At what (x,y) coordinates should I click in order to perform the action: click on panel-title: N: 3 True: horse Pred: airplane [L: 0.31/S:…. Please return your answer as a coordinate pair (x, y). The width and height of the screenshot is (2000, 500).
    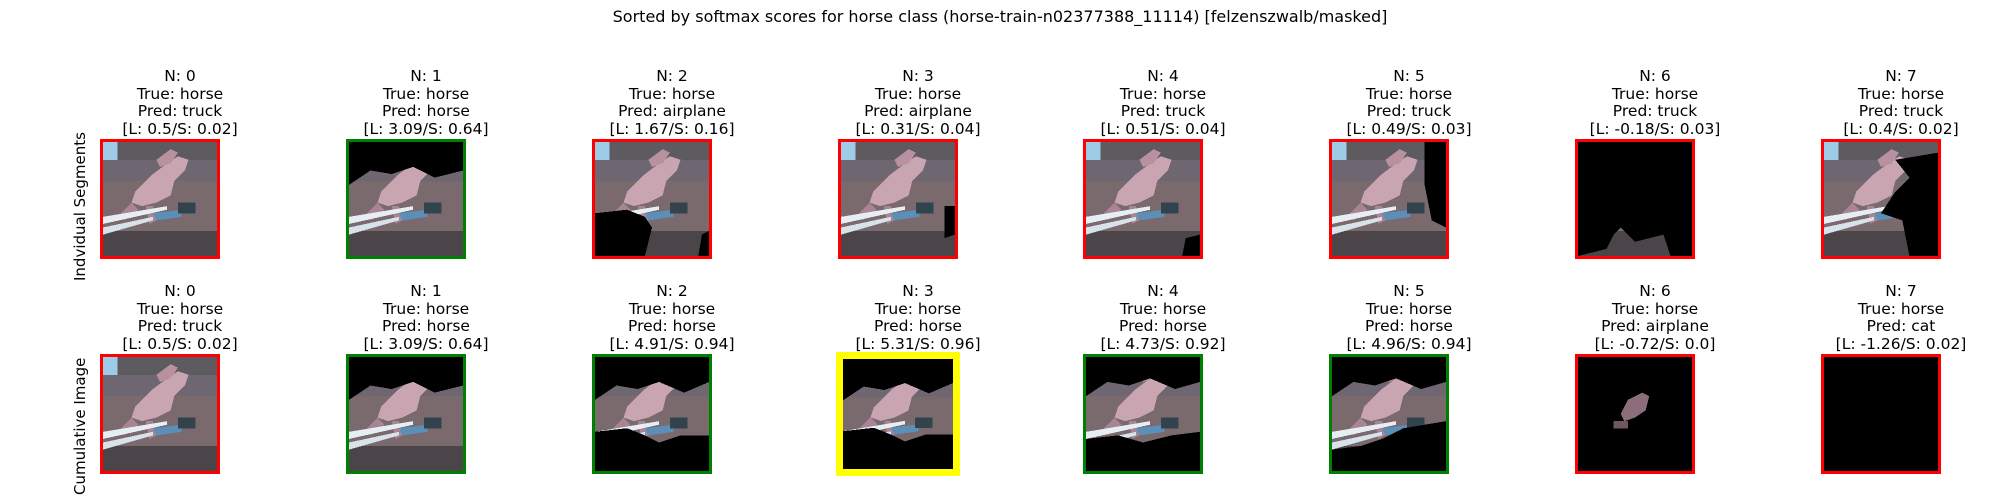
    Looking at the image, I should click on (918, 102).